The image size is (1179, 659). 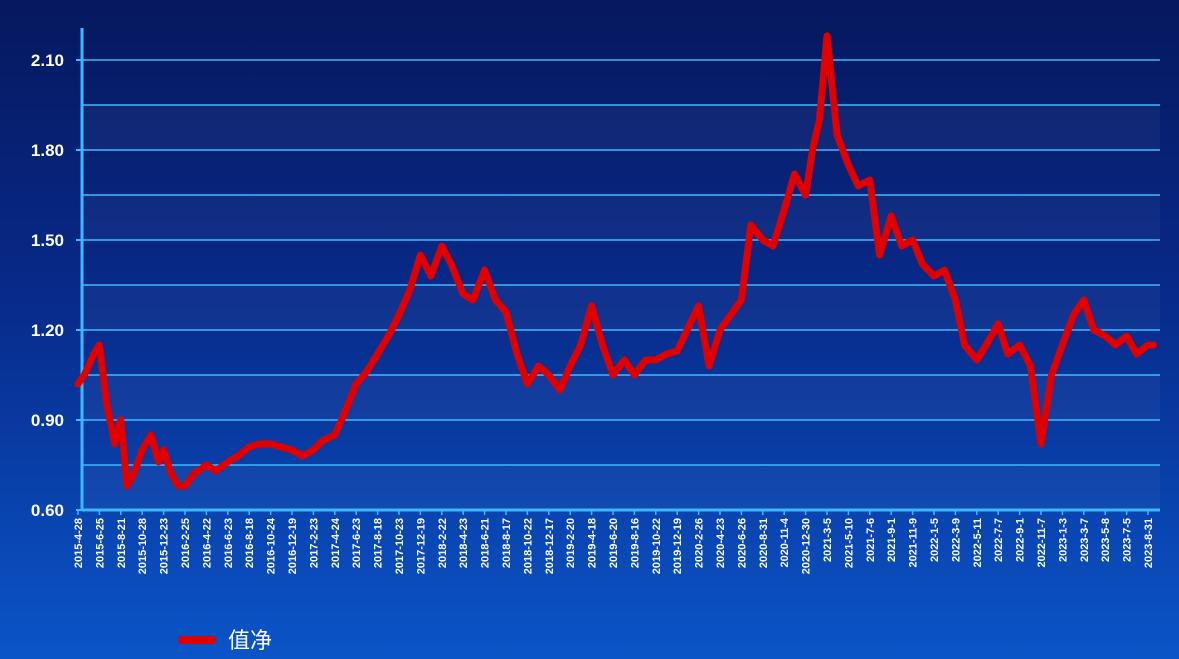 What do you see at coordinates (229, 543) in the screenshot?
I see `x-tick-label: 2016-6-23` at bounding box center [229, 543].